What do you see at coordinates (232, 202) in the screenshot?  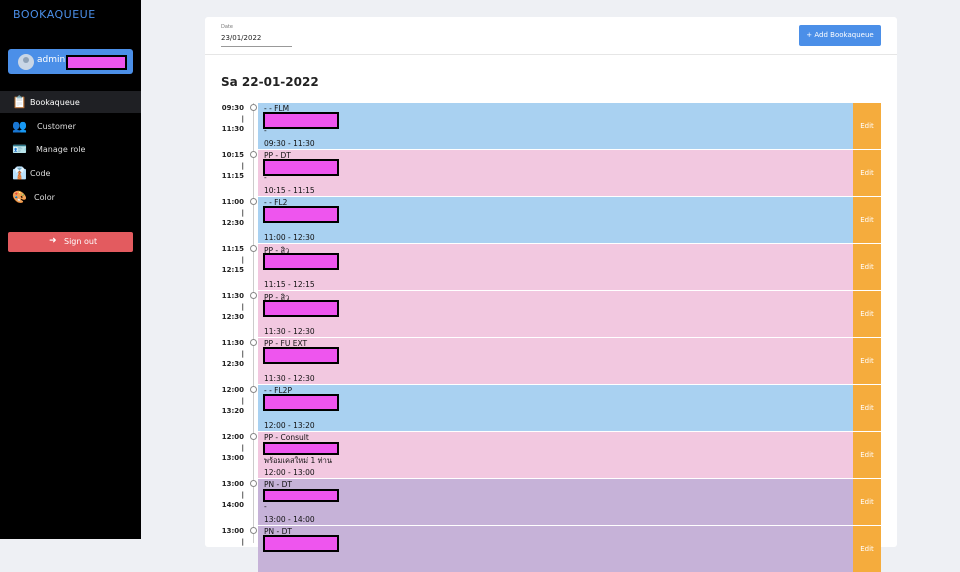 I see `time-start: 11:00` at bounding box center [232, 202].